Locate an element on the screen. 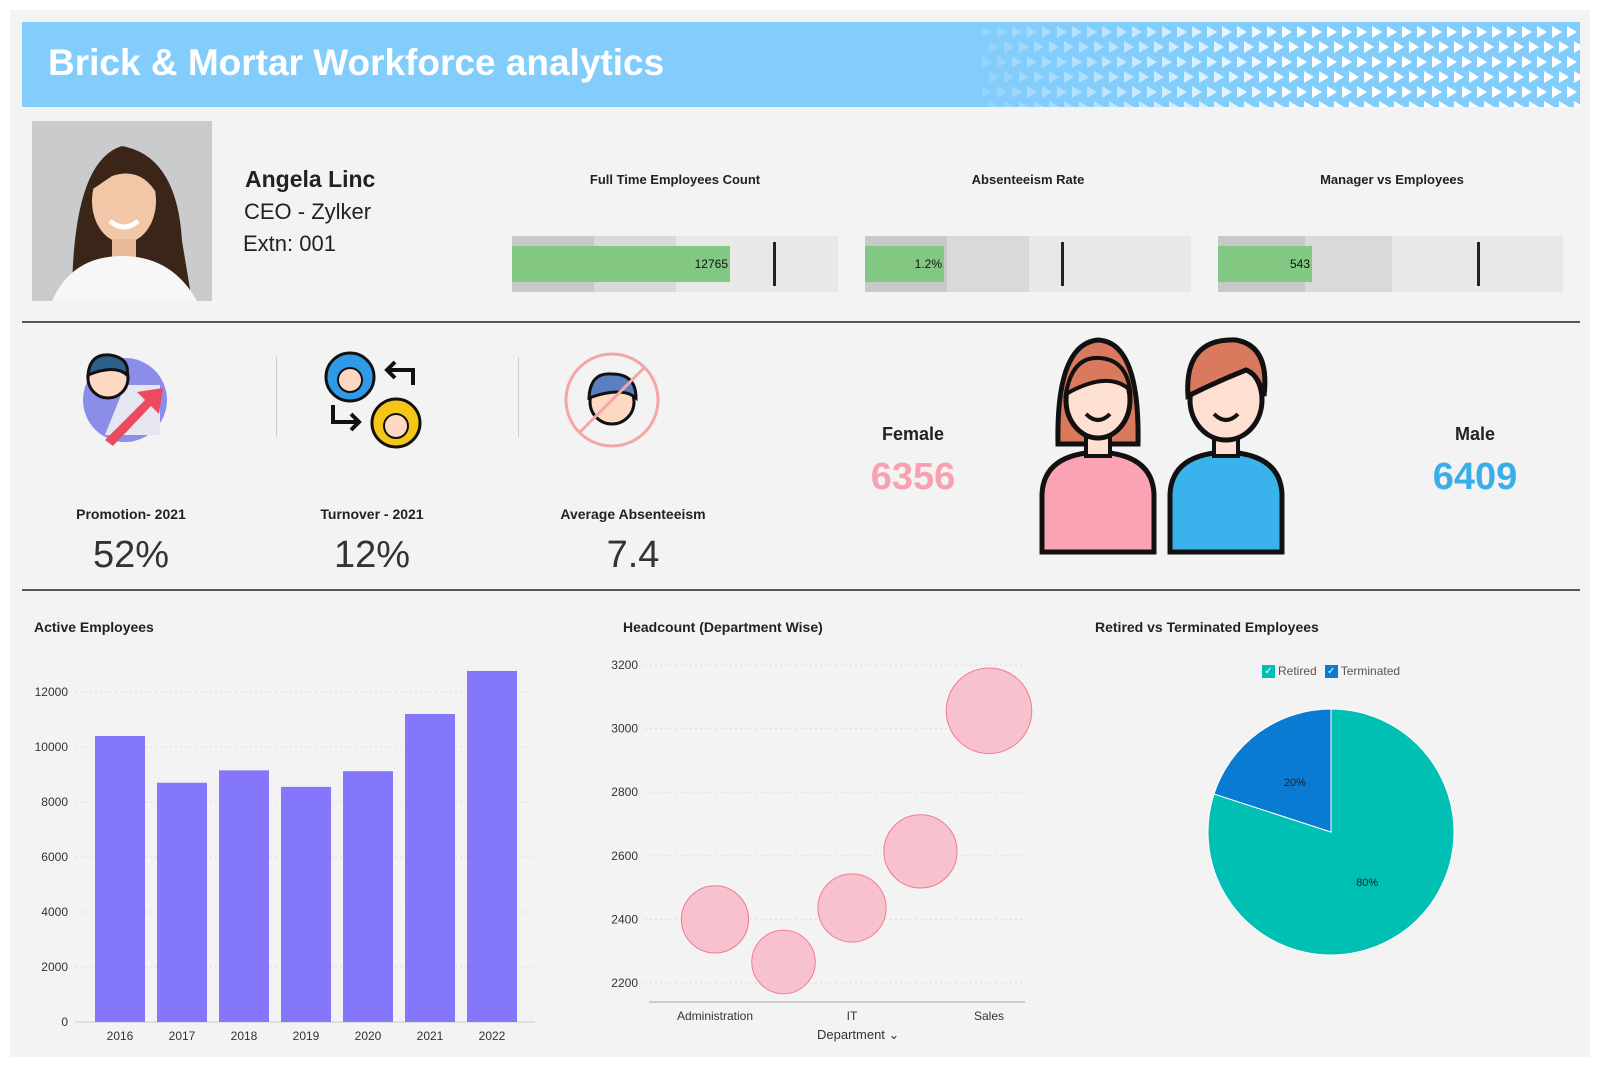 Image resolution: width=1600 pixels, height=1067 pixels. kpi-value-absenteeism: 7.4 is located at coordinates (633, 555).